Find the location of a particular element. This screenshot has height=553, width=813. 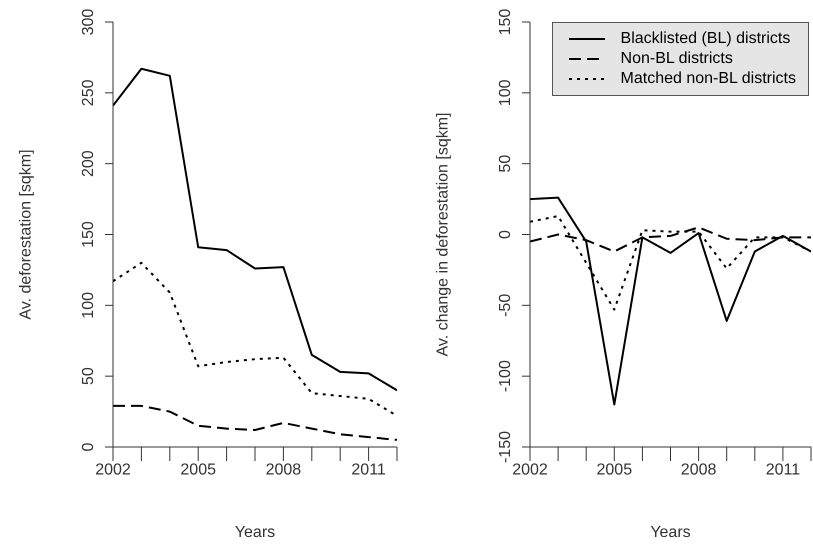

legend-label: Matched non-BL districts is located at coordinates (708, 79).